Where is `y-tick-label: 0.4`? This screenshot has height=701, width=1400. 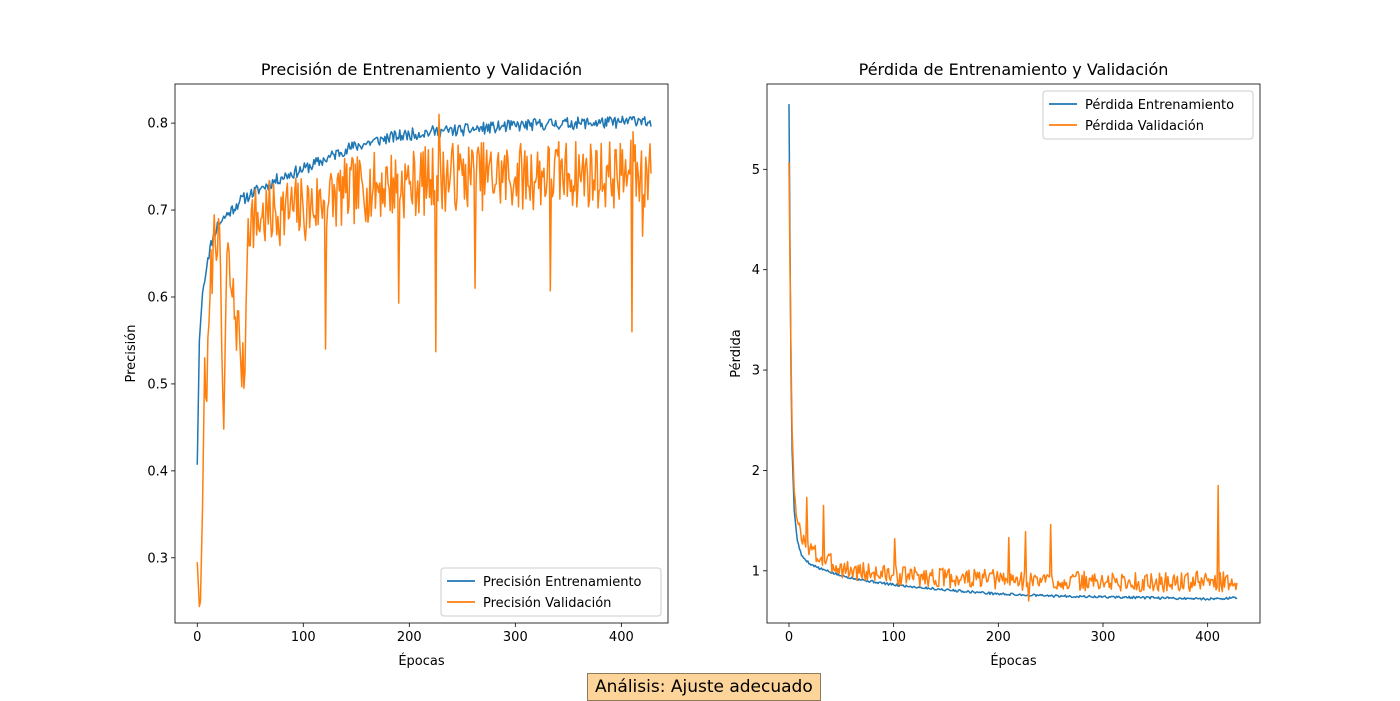 y-tick-label: 0.4 is located at coordinates (157, 471).